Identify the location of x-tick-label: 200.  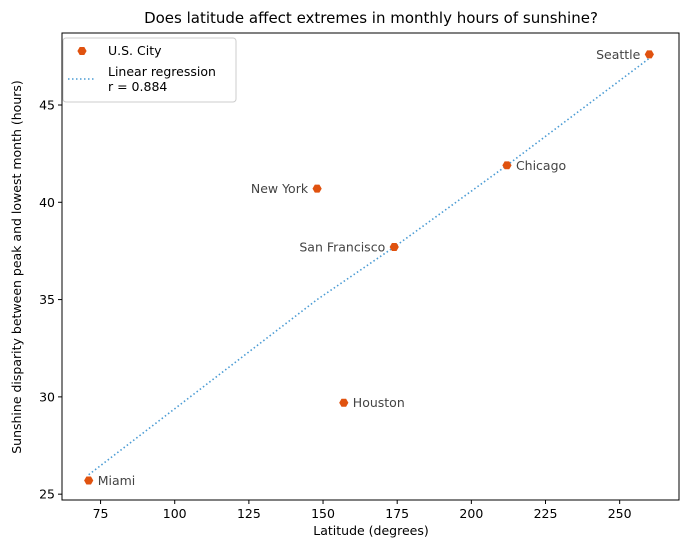
(471, 513).